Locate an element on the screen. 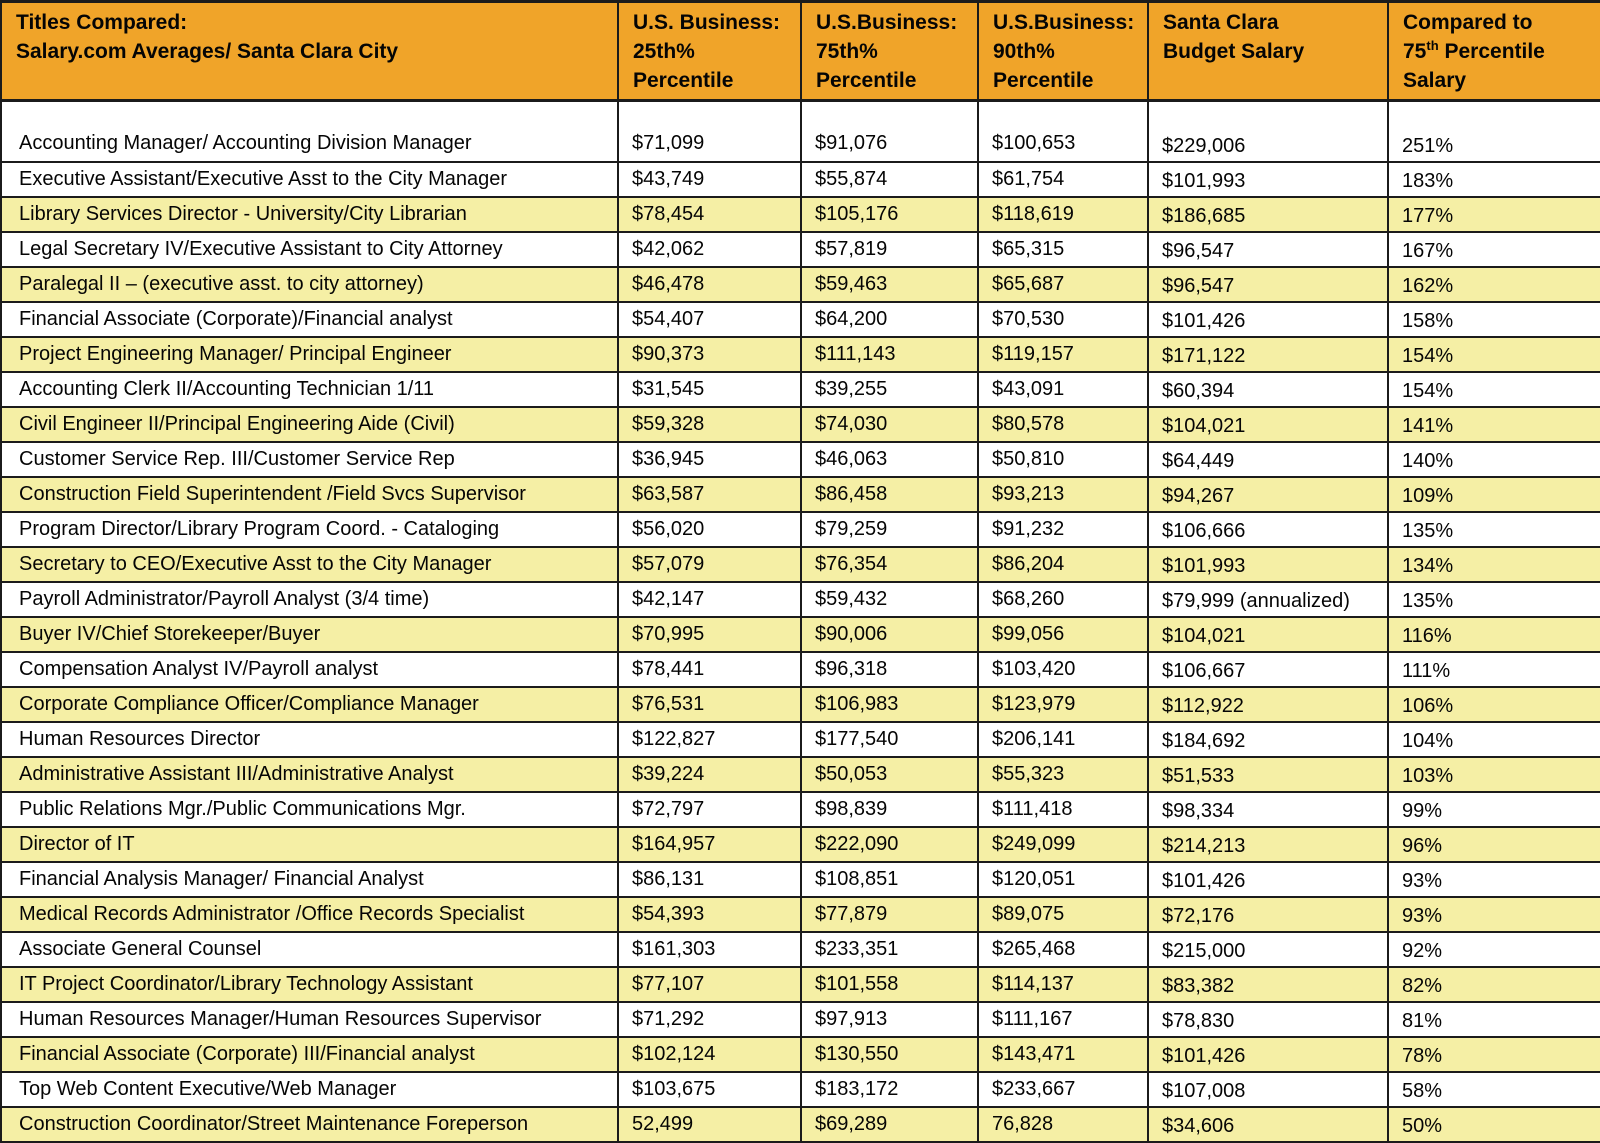 This screenshot has height=1143, width=1600. cell-75th-percentile: $105,176 is located at coordinates (889, 214).